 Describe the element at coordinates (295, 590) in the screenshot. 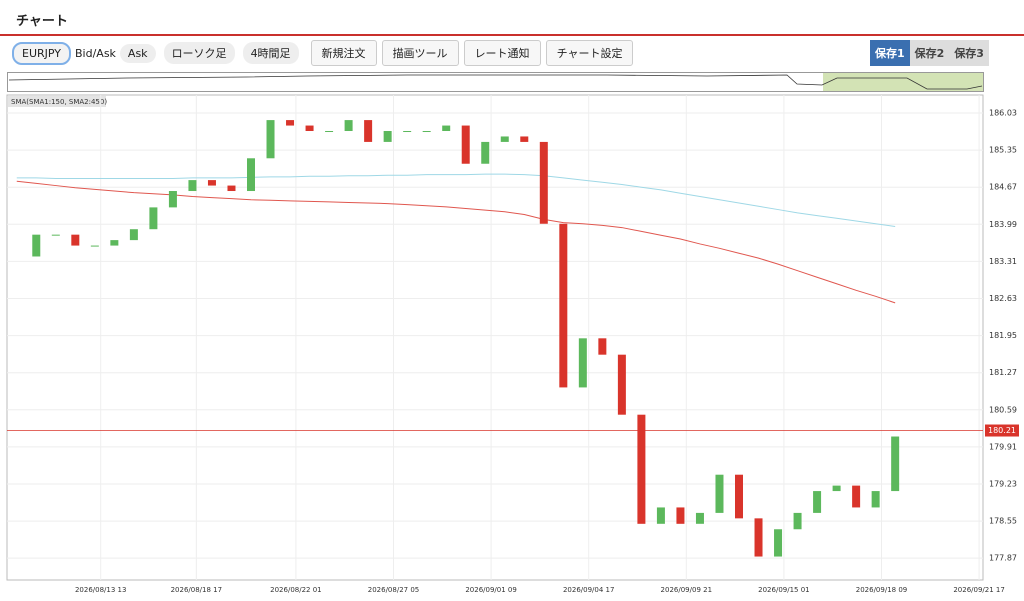

I see `x-tick-label: 2026/08/22 01` at that location.